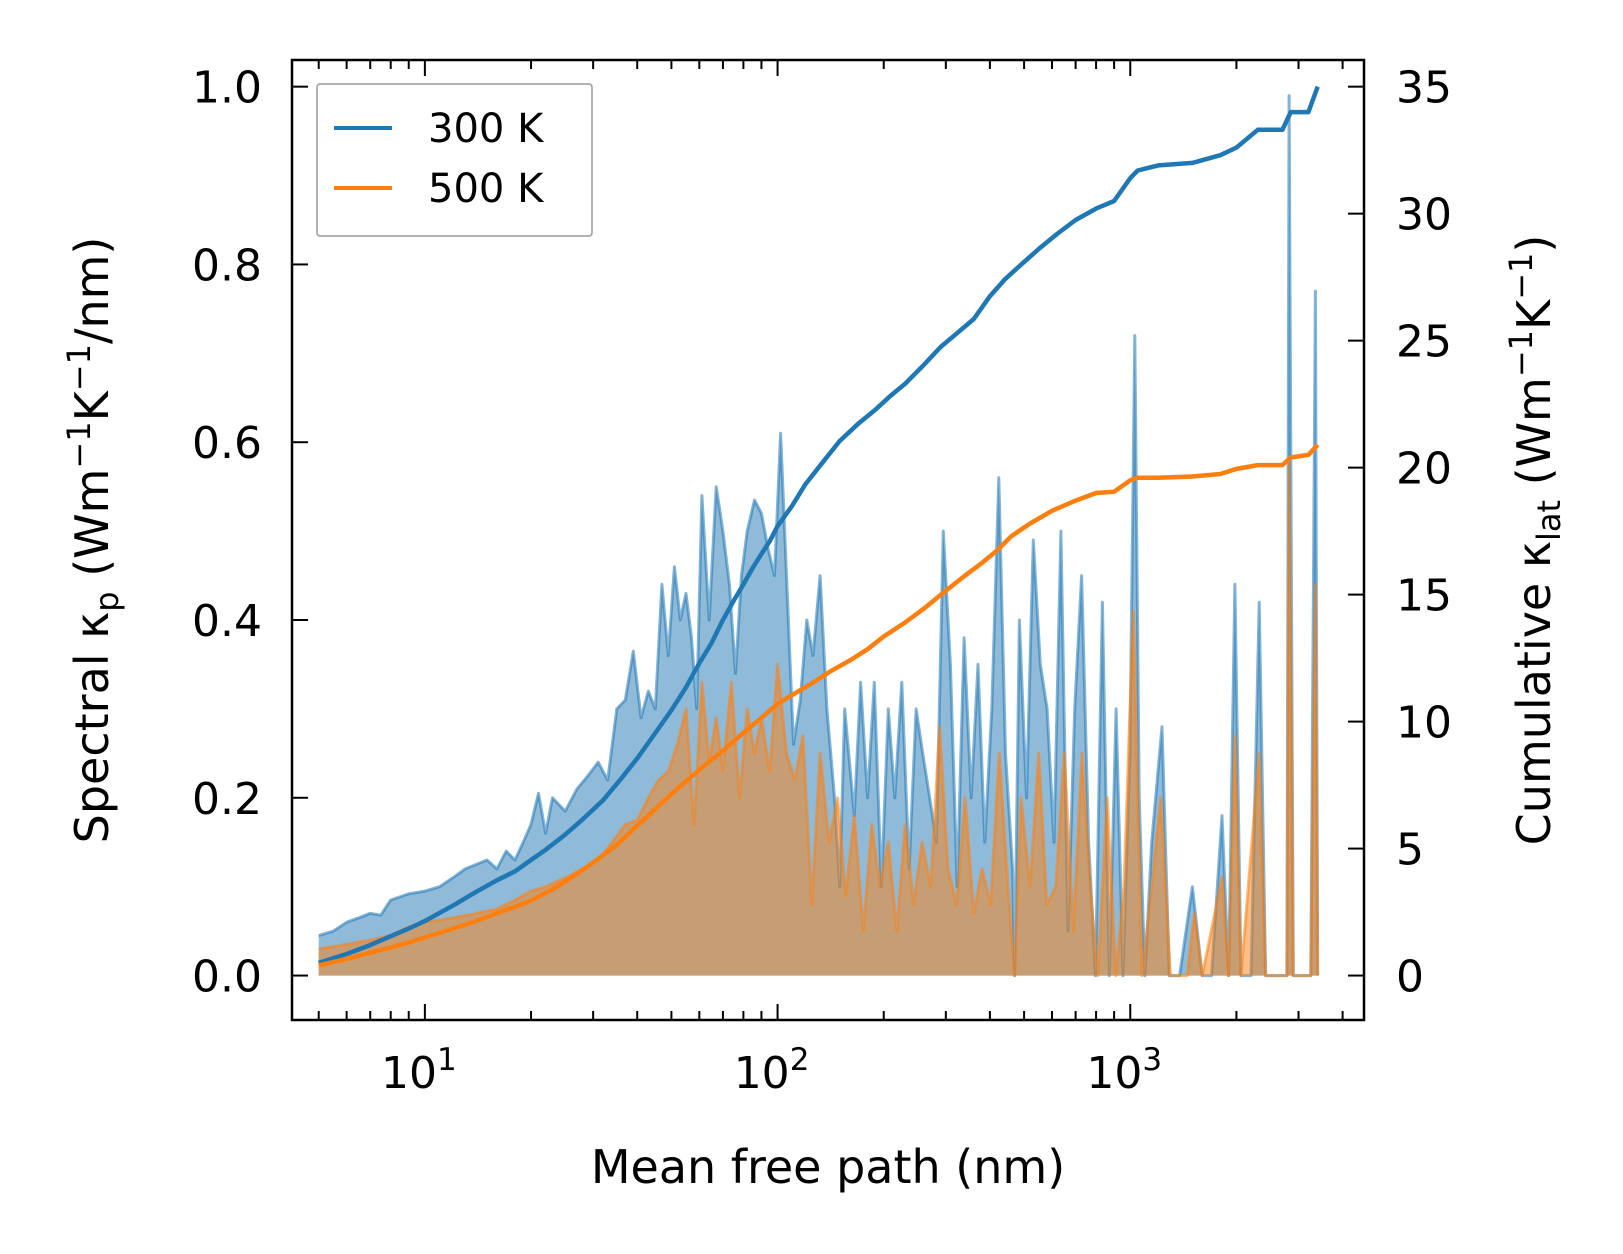 This screenshot has height=1254, width=1623. I want to click on y-right-tick-label: 10, so click(1424, 723).